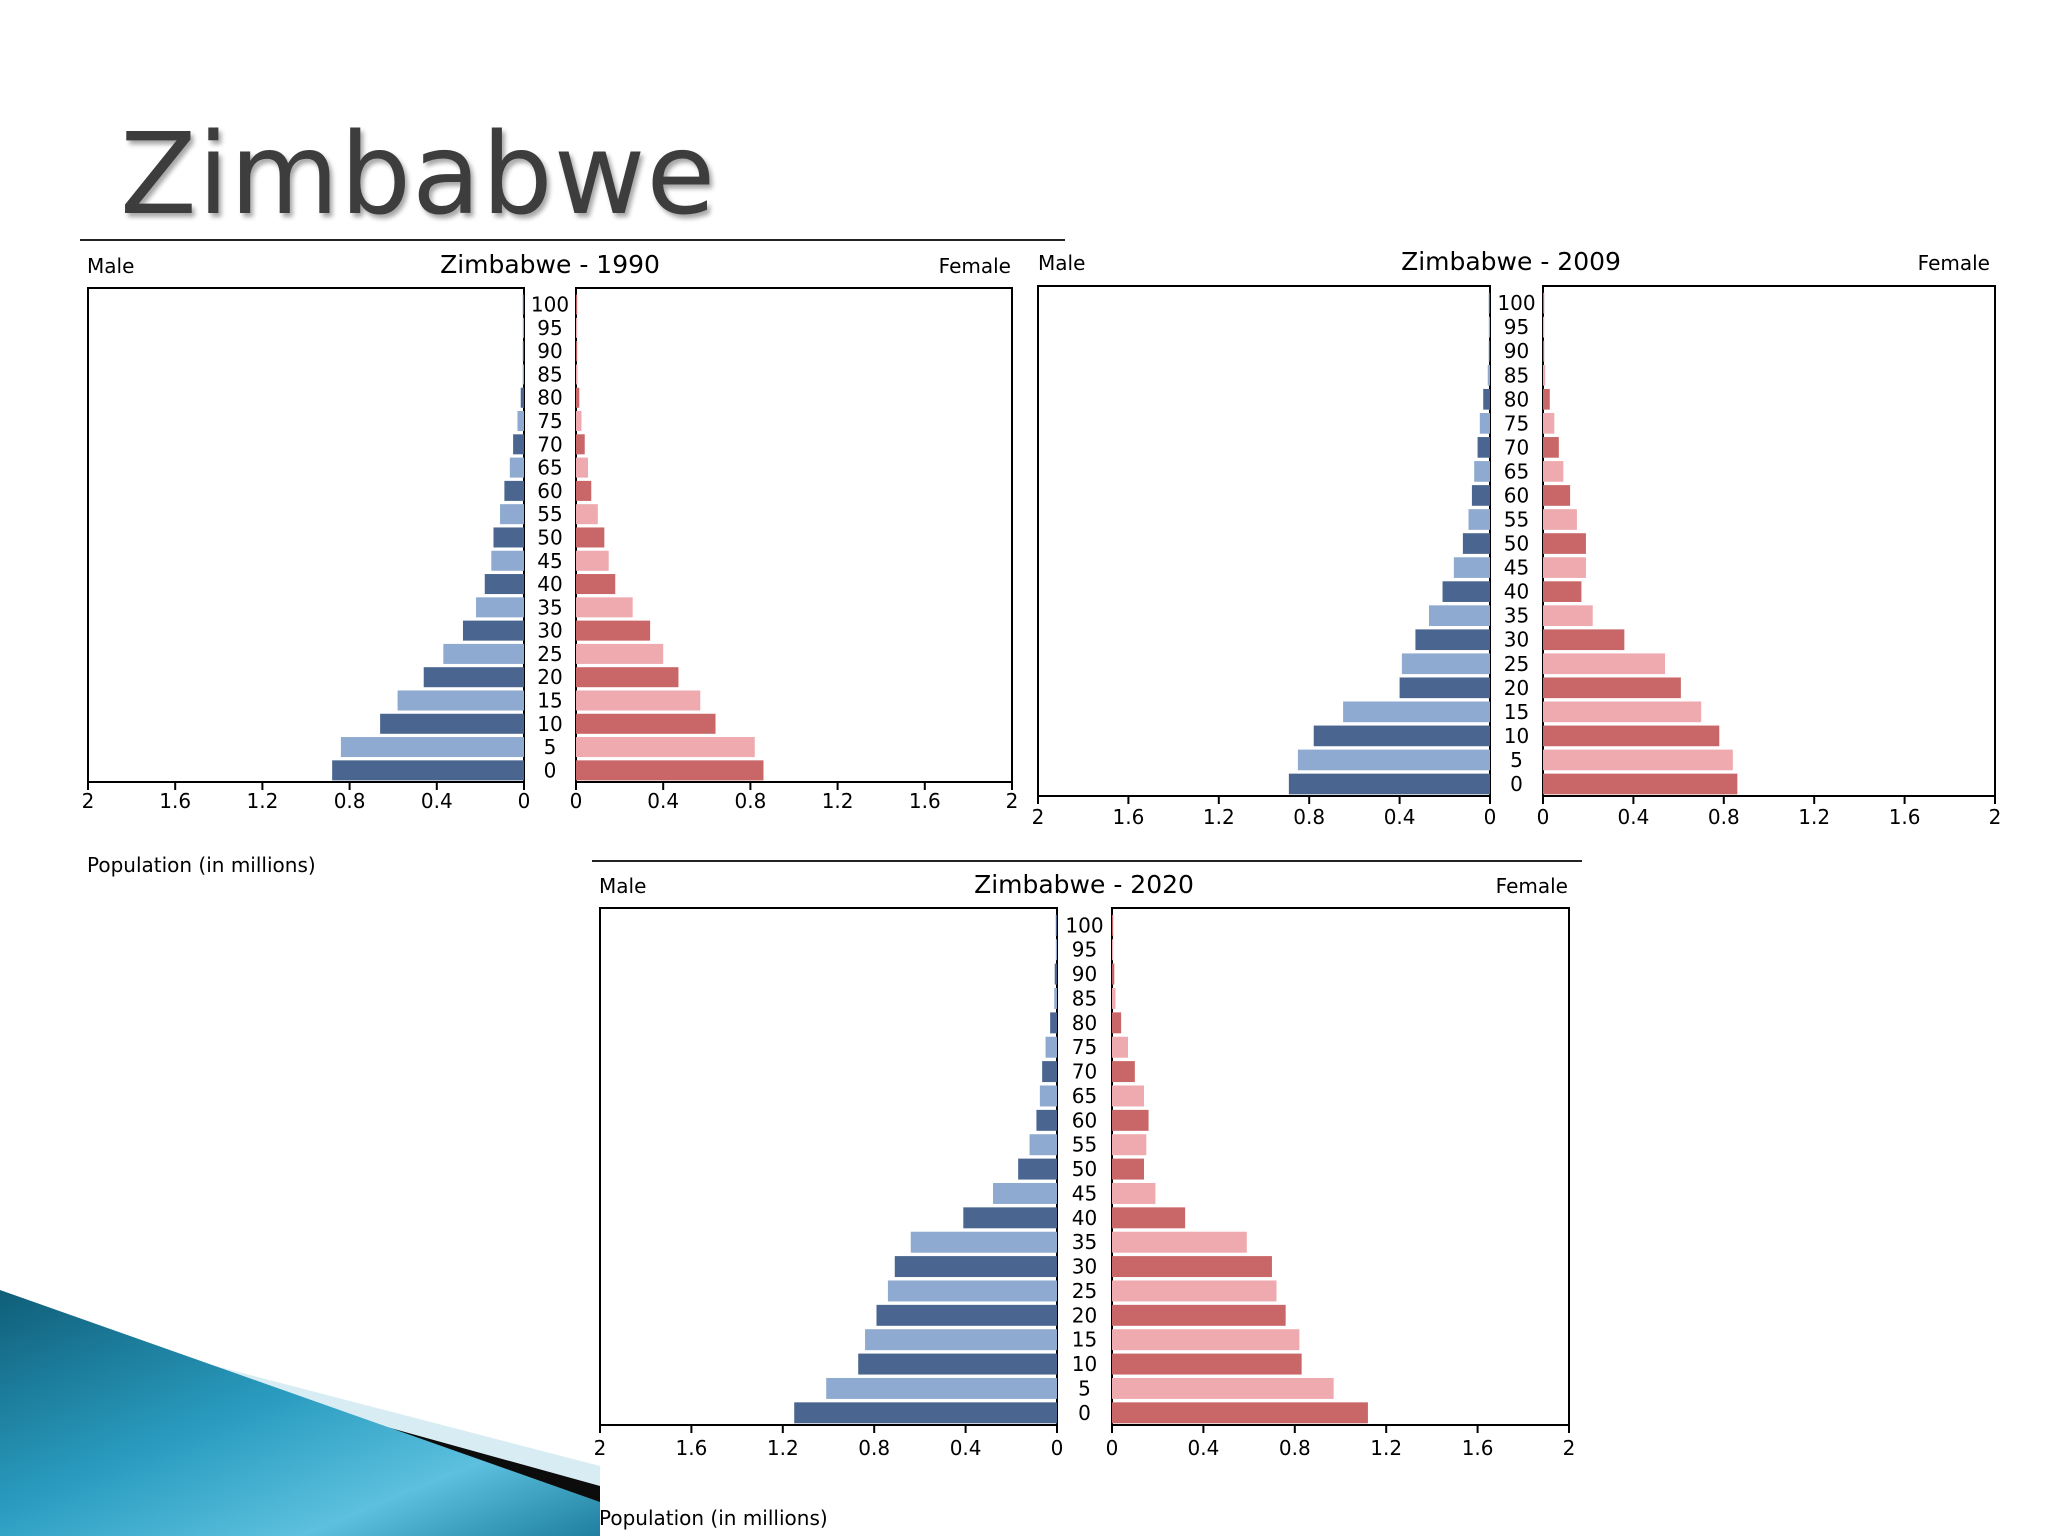  What do you see at coordinates (1954, 263) in the screenshot?
I see `female-label: Female` at bounding box center [1954, 263].